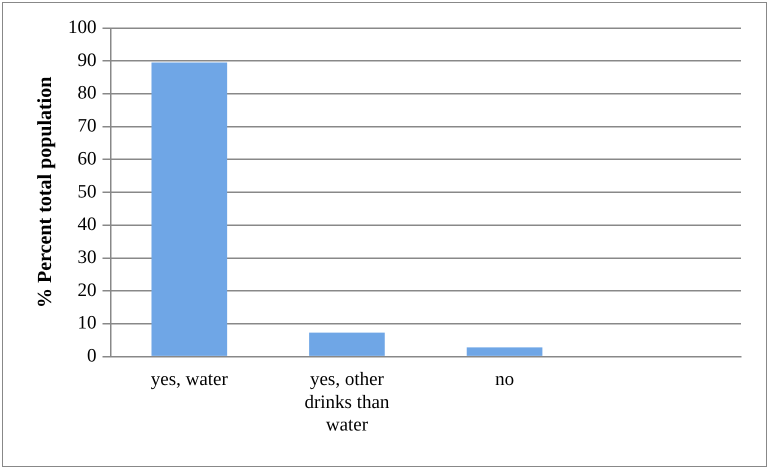 Image resolution: width=769 pixels, height=469 pixels. Describe the element at coordinates (45, 192) in the screenshot. I see `y-axis-title: % Percent total population` at that location.